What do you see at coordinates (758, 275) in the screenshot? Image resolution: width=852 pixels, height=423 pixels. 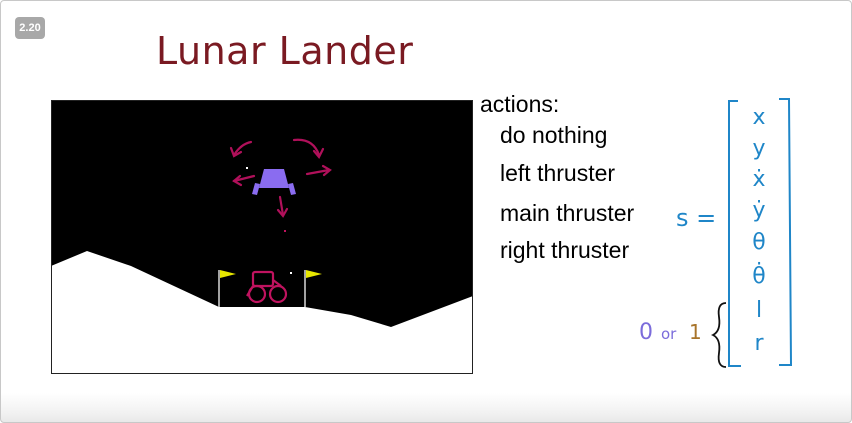 I see `state-theta-dot: θ̇` at bounding box center [758, 275].